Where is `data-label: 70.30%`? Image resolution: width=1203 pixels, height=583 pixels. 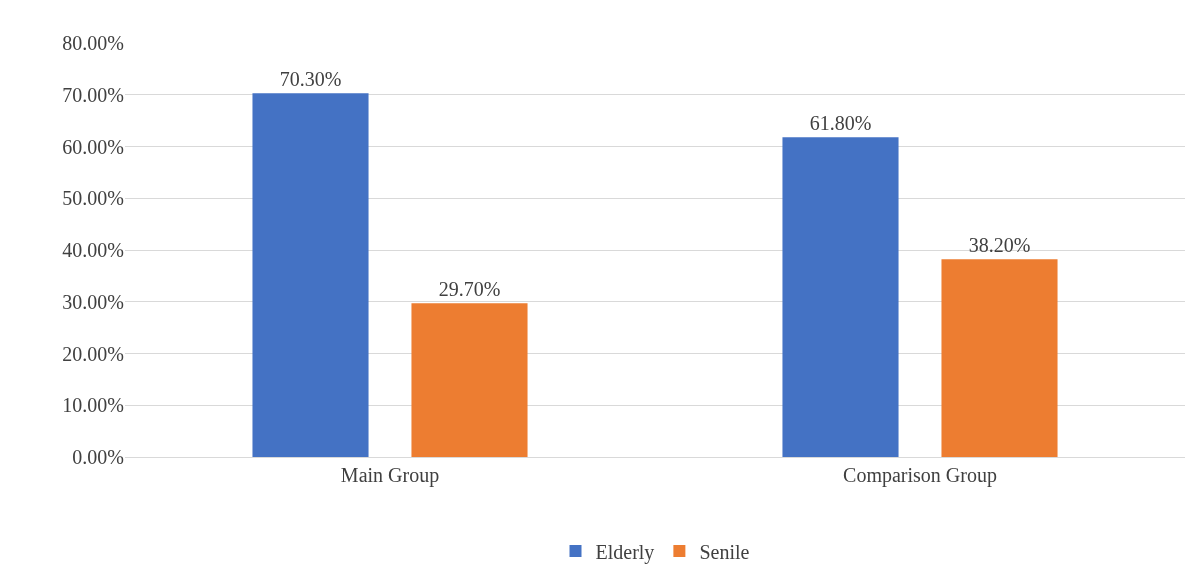
data-label: 70.30% is located at coordinates (310, 79).